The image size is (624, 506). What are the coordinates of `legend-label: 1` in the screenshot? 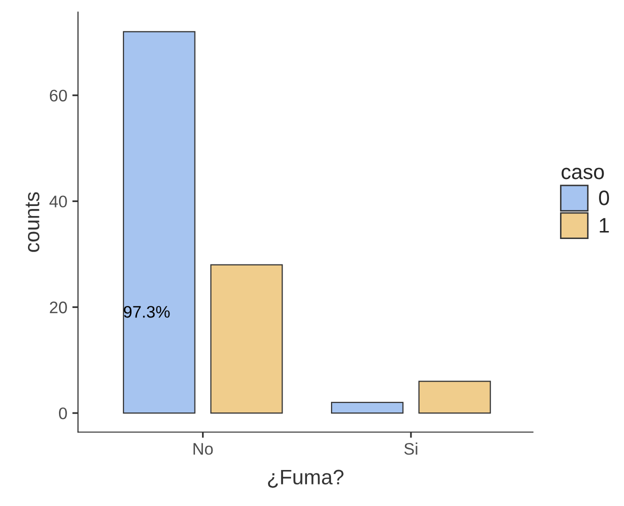 It's located at (604, 225).